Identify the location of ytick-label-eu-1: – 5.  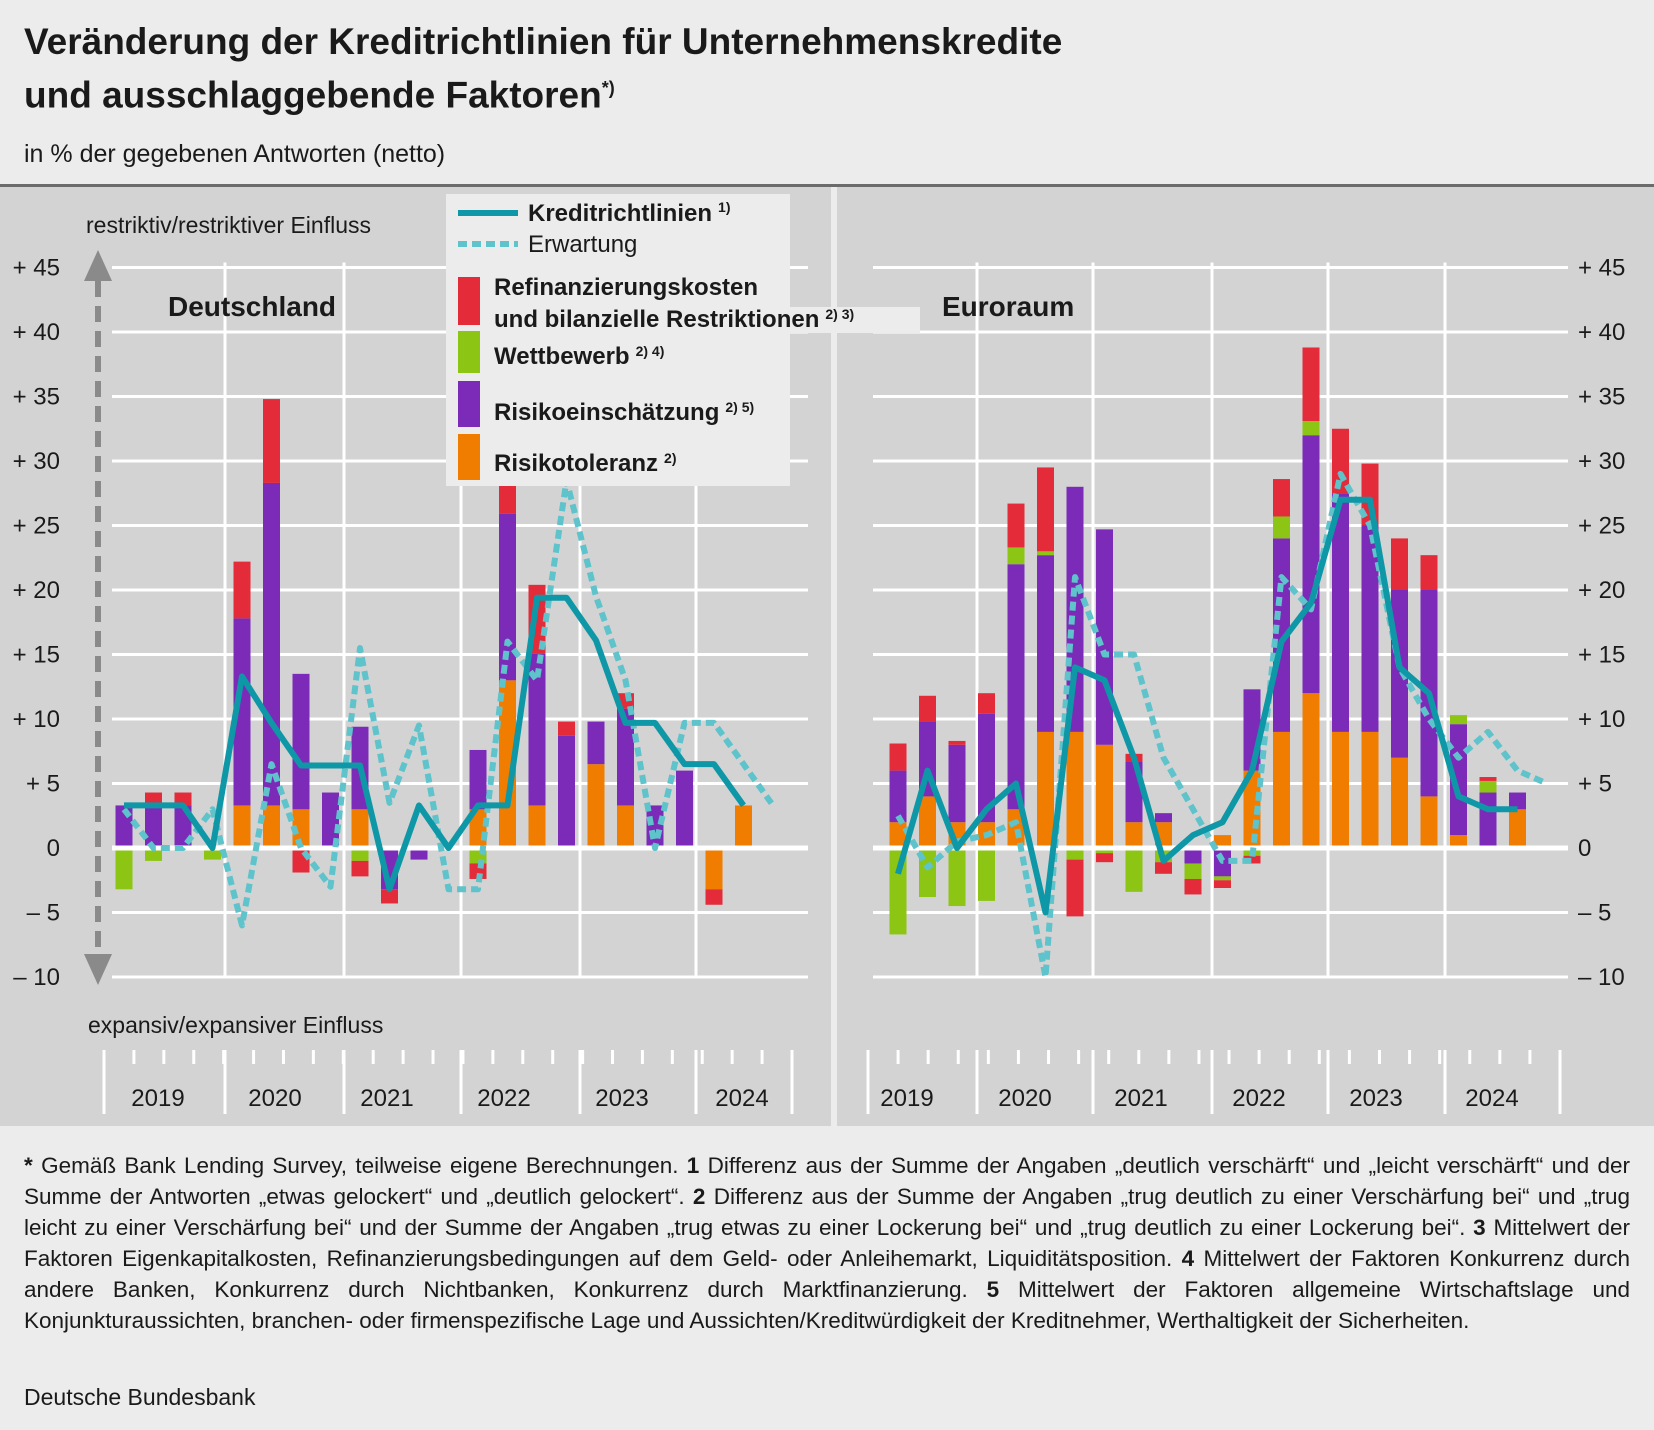
(1594, 913).